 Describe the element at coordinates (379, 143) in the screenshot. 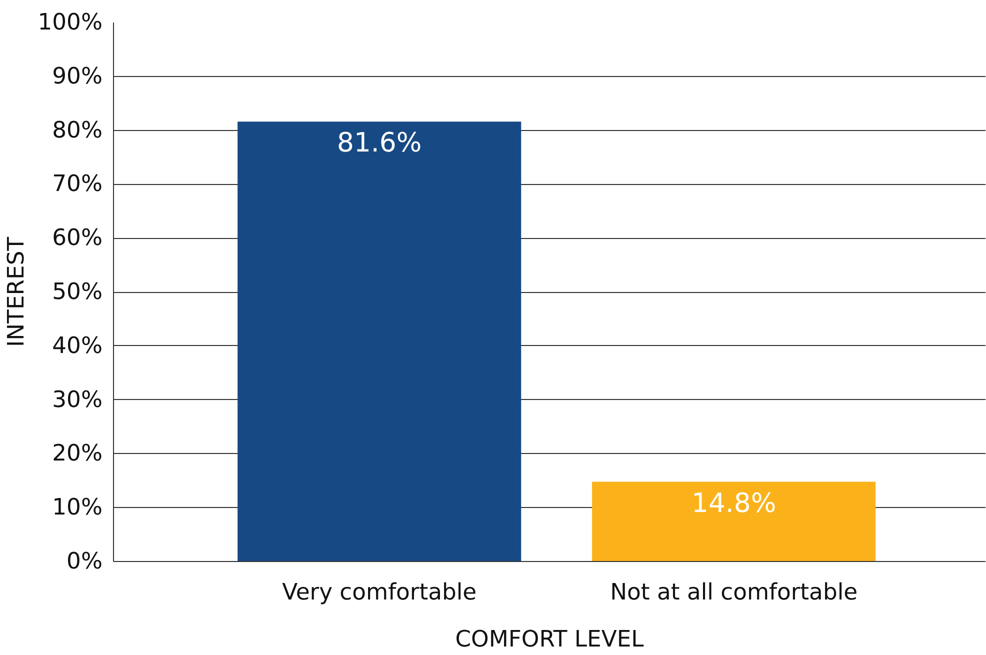

I see `data-label: 81.6%` at that location.